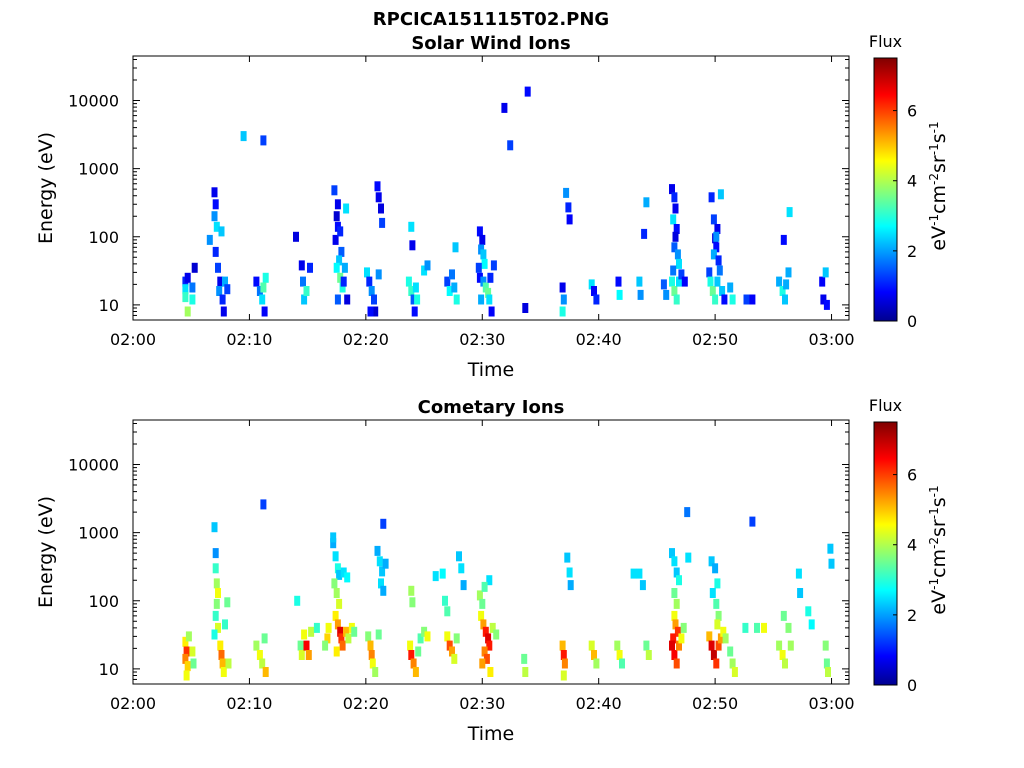  I want to click on colorbar-tick-label: 6, so click(912, 111).